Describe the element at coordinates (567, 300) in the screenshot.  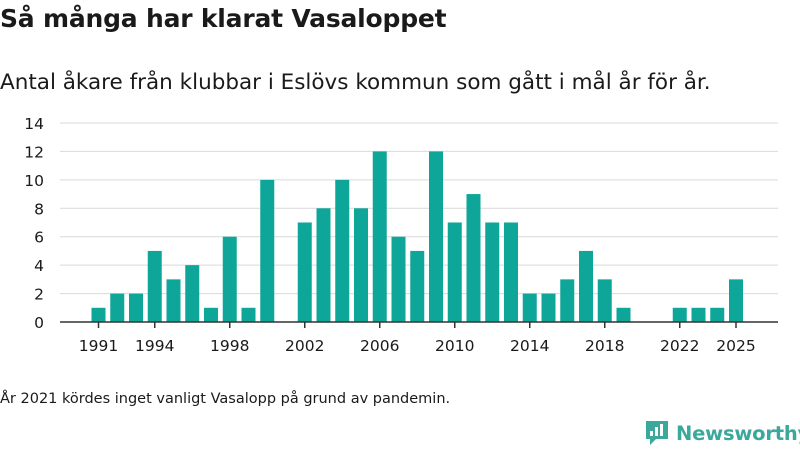
I see `bar-2016` at that location.